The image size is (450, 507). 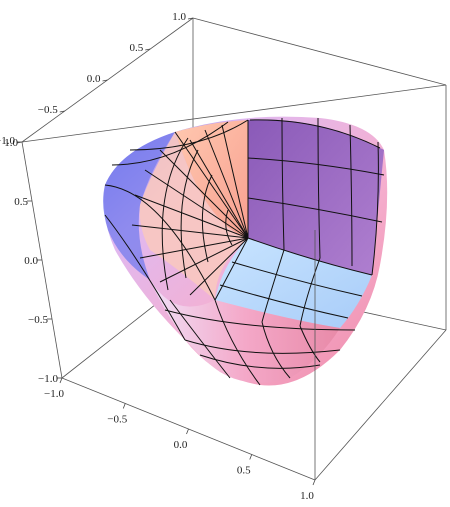 I want to click on top-axis: −1.0 −0.5 0.0 0.5 1.0, so click(x=97, y=79).